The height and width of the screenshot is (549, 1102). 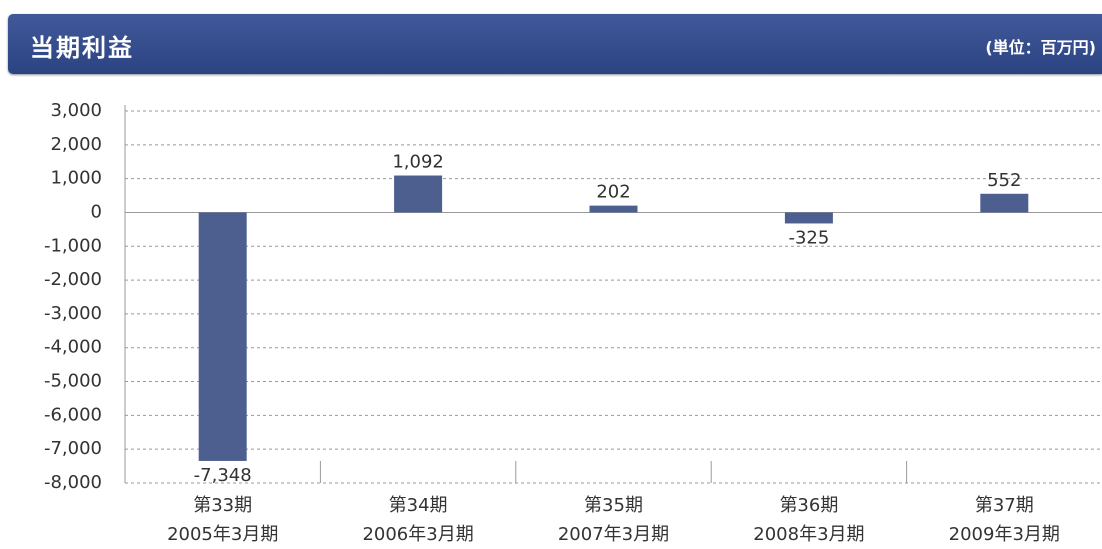 I want to click on x-tick-label: 第35期, so click(x=613, y=505).